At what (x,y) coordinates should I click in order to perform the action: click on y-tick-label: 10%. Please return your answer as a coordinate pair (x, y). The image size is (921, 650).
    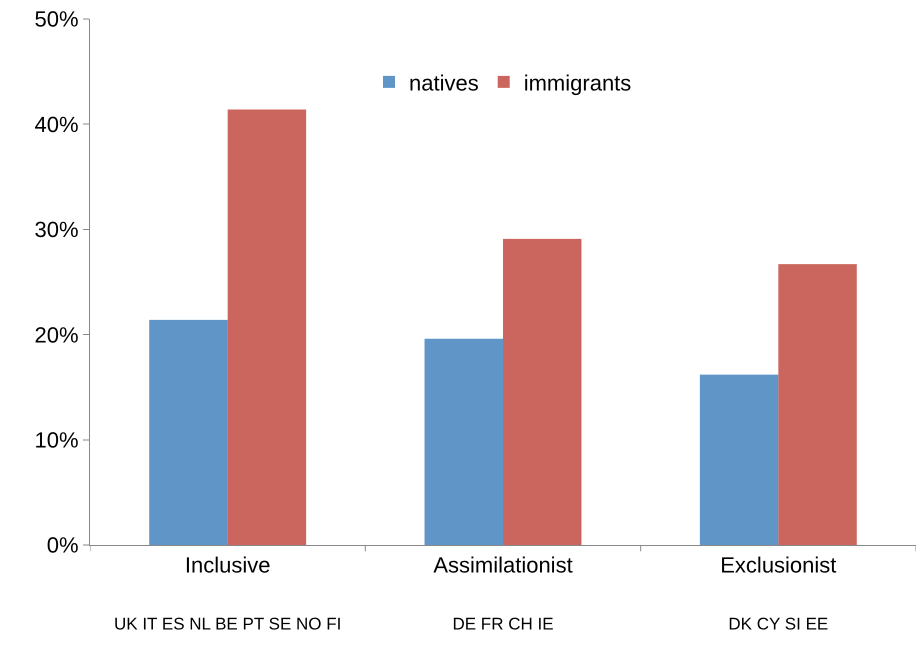
    Looking at the image, I should click on (56, 440).